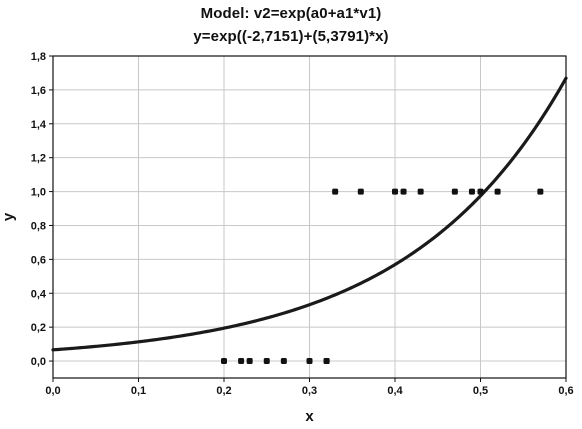  What do you see at coordinates (291, 36) in the screenshot?
I see `chart-subtitle: y=exp((-2,7151)+(5,3791)*x)` at bounding box center [291, 36].